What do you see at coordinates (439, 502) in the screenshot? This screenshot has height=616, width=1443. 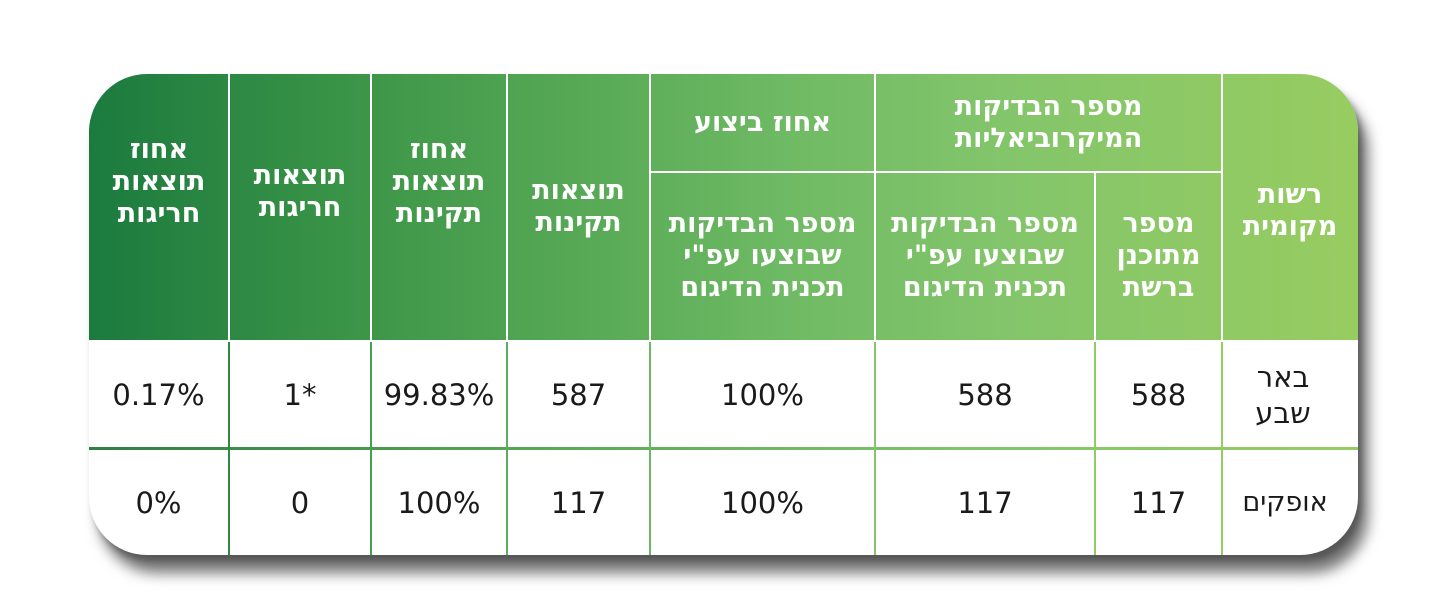 I see `table-cell-normal-percent: 100%` at bounding box center [439, 502].